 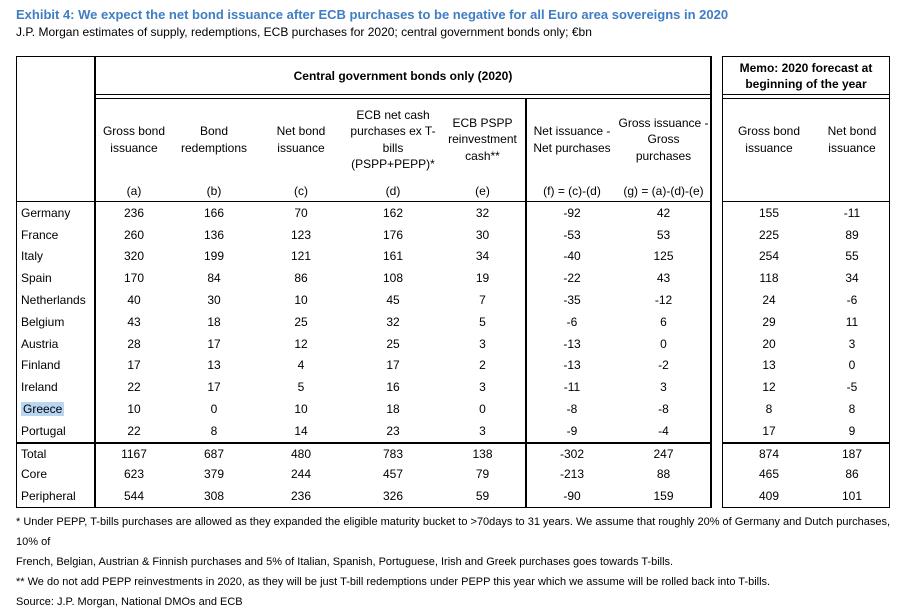 I want to click on highlighted-row-label-text: Greece, so click(x=43, y=409).